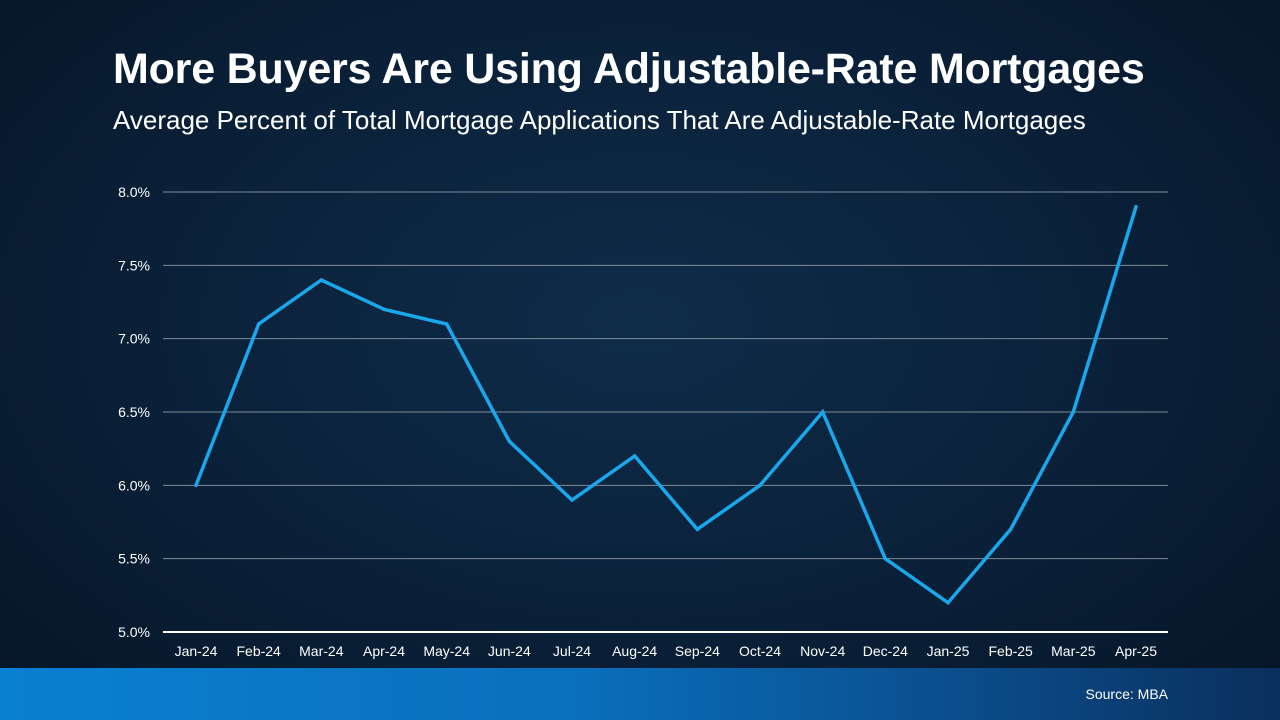 Image resolution: width=1280 pixels, height=720 pixels. I want to click on x-tick-label: Feb-25, so click(1010, 651).